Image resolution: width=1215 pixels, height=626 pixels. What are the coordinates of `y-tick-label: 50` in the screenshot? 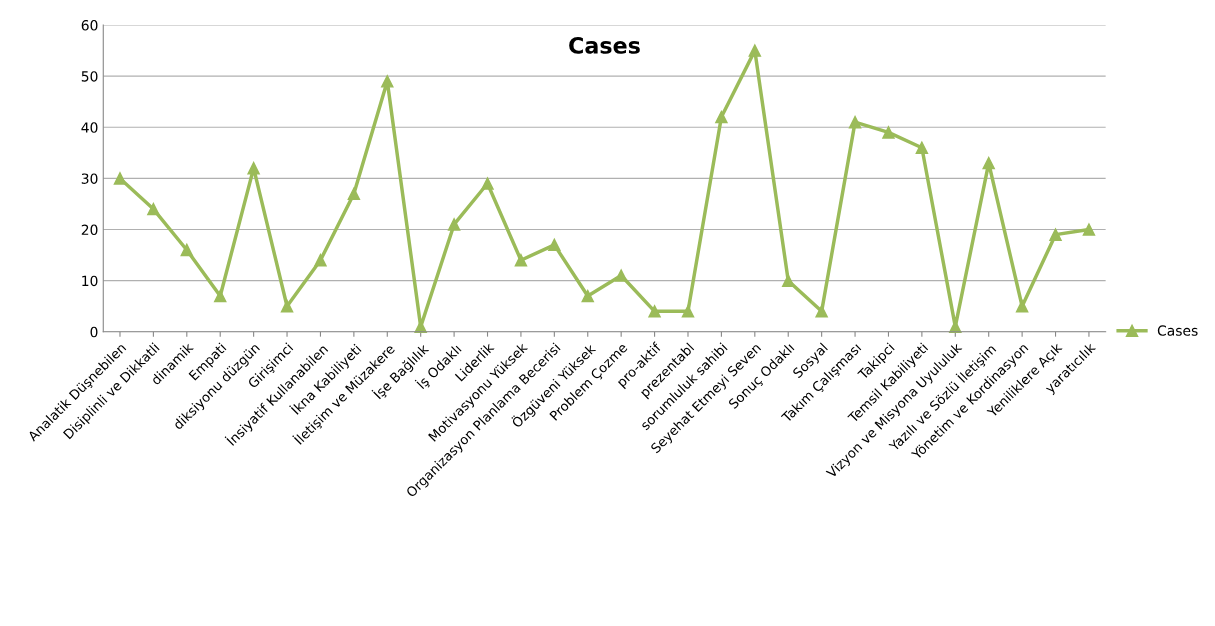 It's located at (89, 76).